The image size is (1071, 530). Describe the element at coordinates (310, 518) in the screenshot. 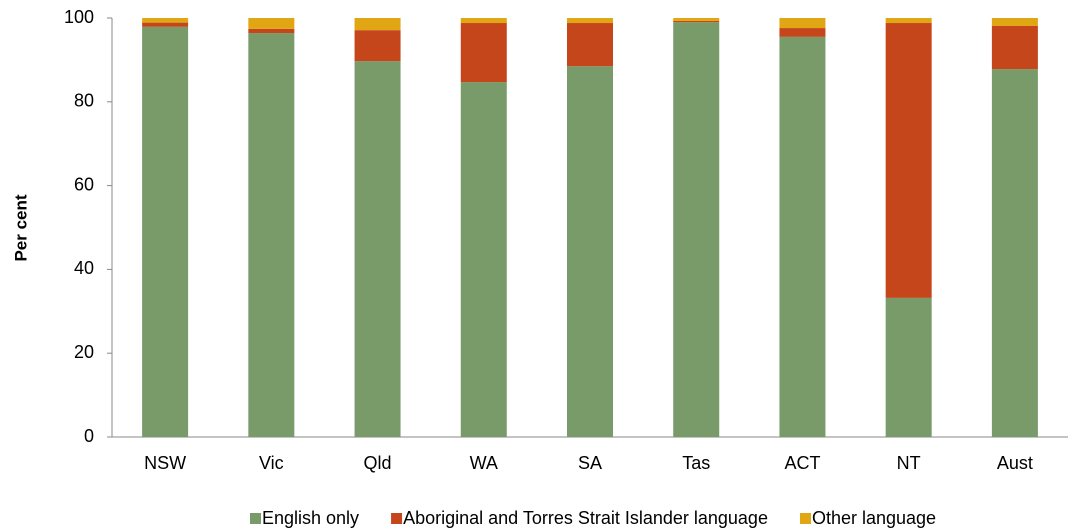

I see `legend-label: English only` at that location.